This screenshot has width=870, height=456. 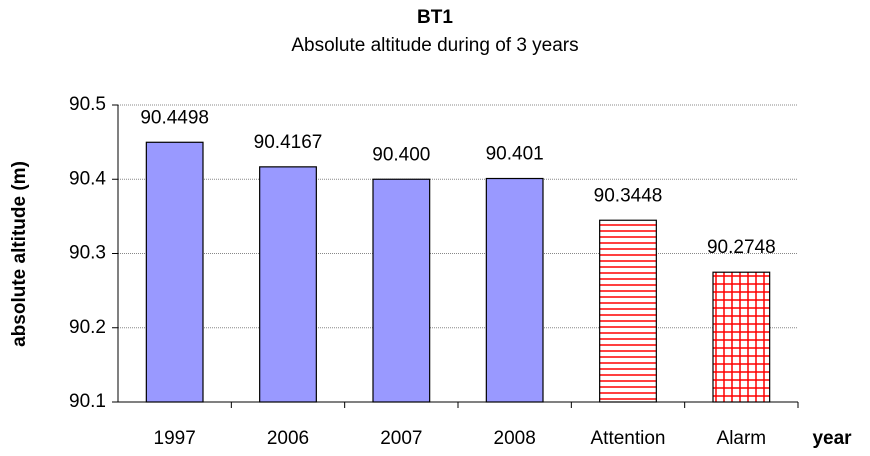 What do you see at coordinates (435, 17) in the screenshot?
I see `chart-title: BT1` at bounding box center [435, 17].